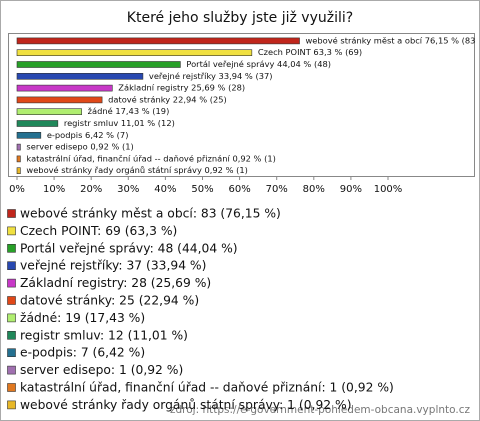 This screenshot has height=421, width=480. I want to click on legend-label: žádné: 19 (17,43 %), so click(82, 318).